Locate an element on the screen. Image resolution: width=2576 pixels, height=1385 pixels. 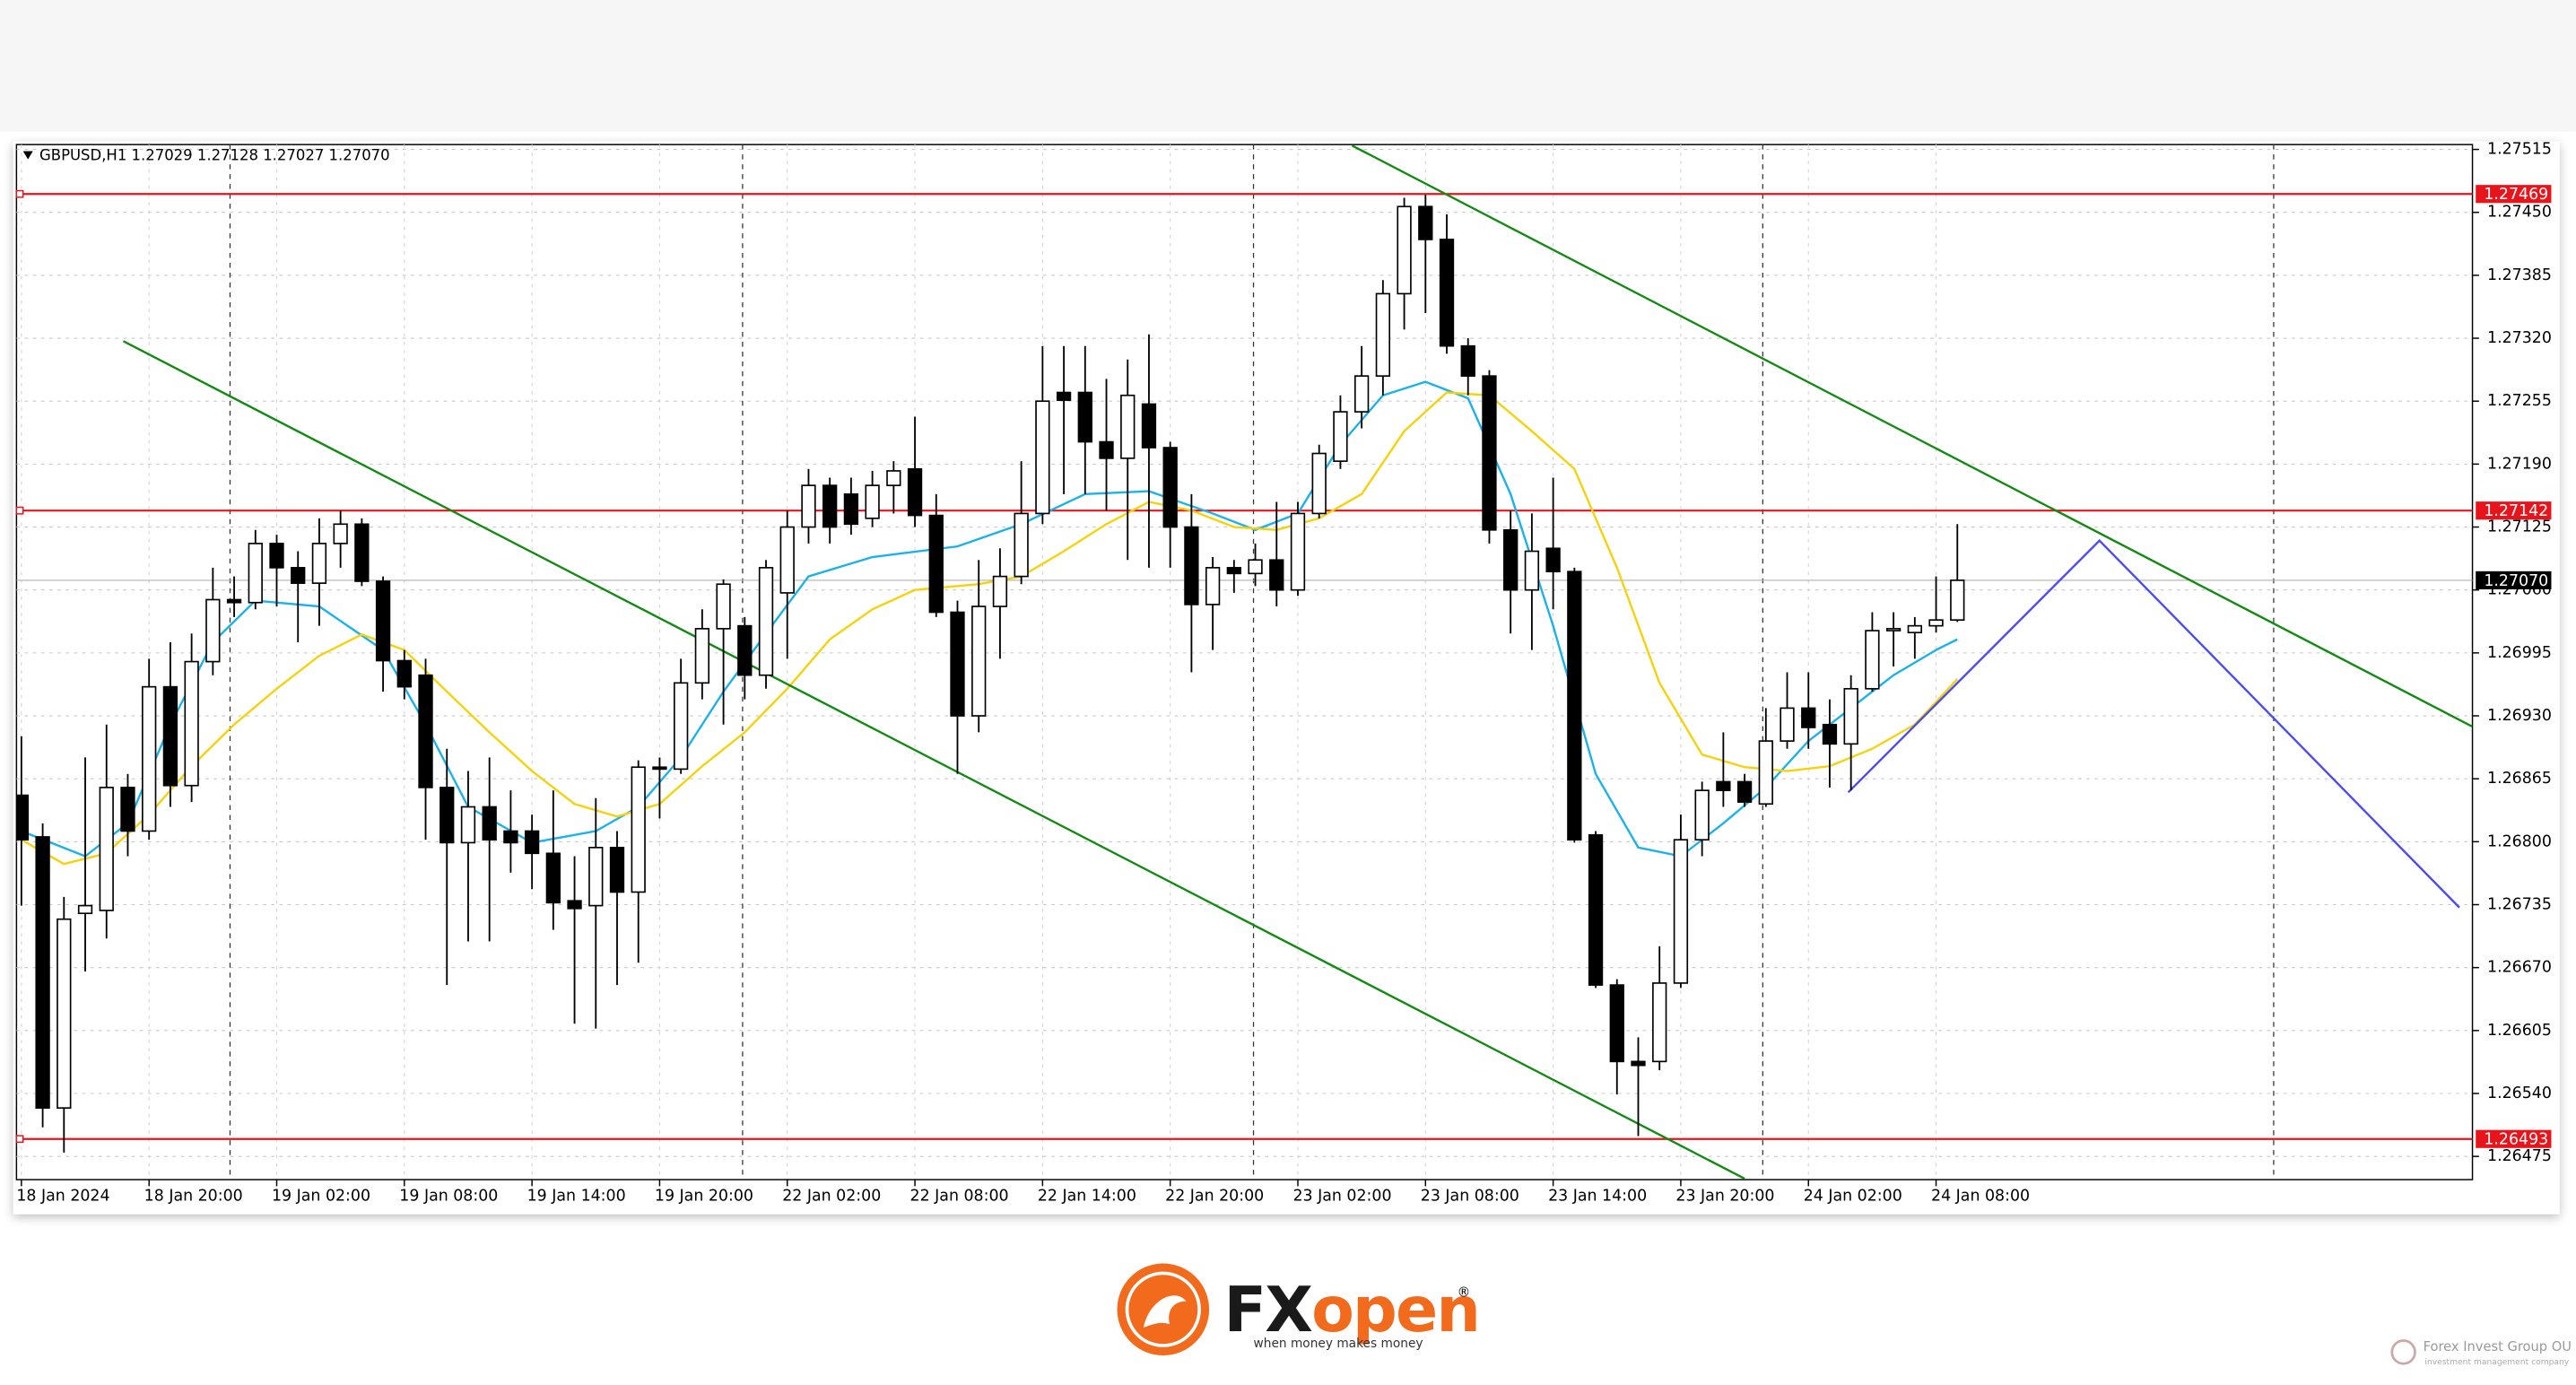
y-tick-label: 1.27125 is located at coordinates (2519, 527).